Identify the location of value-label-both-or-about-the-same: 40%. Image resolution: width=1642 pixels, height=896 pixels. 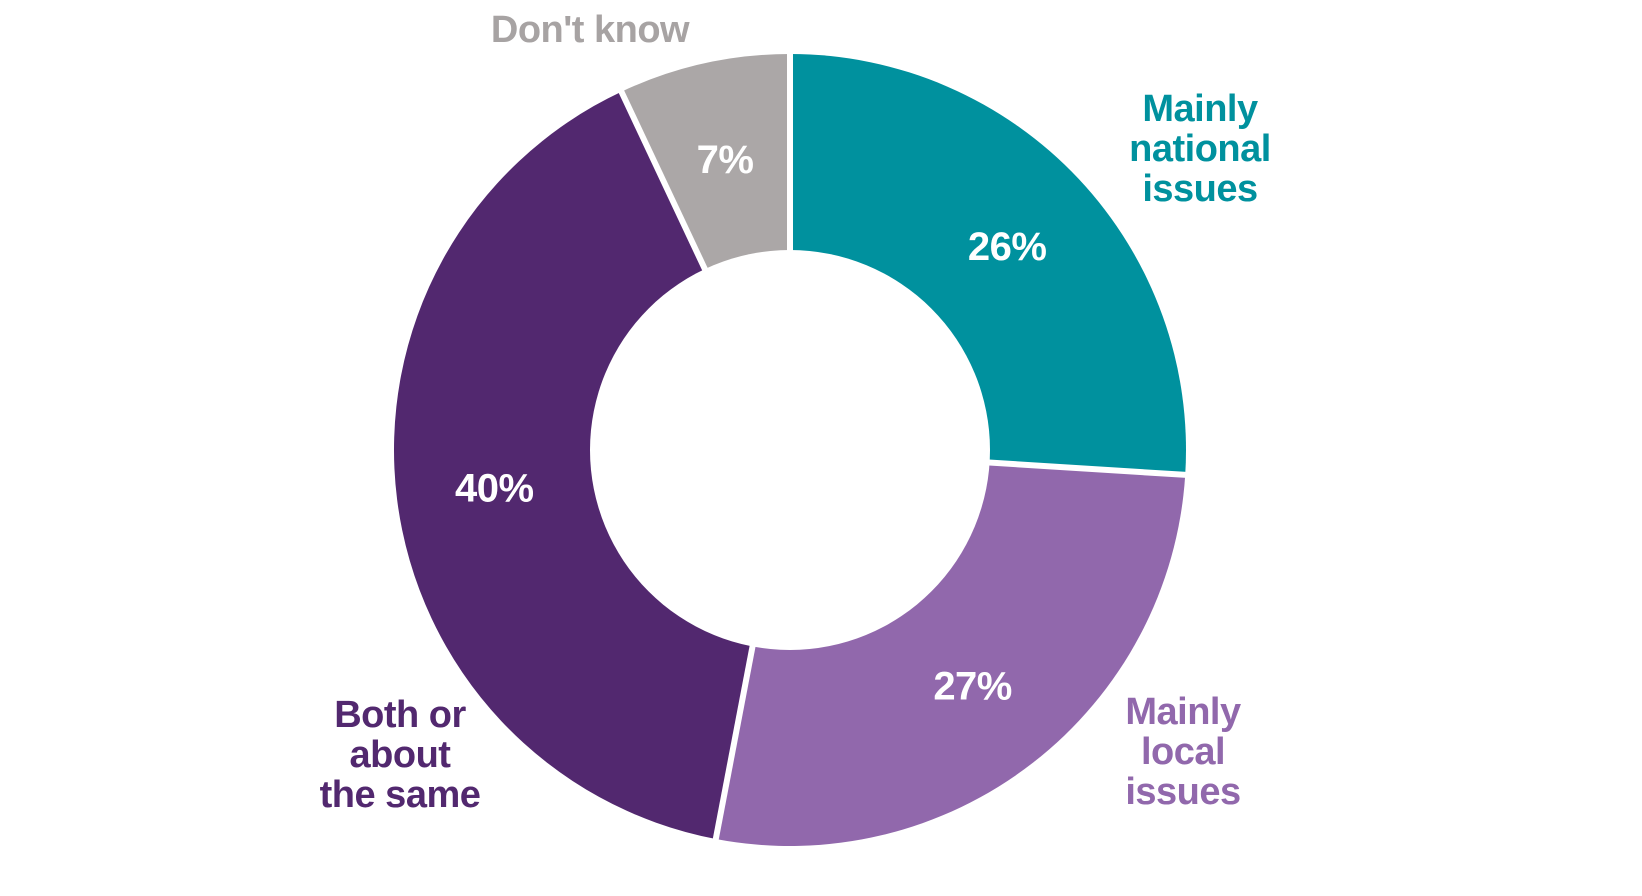
(494, 488).